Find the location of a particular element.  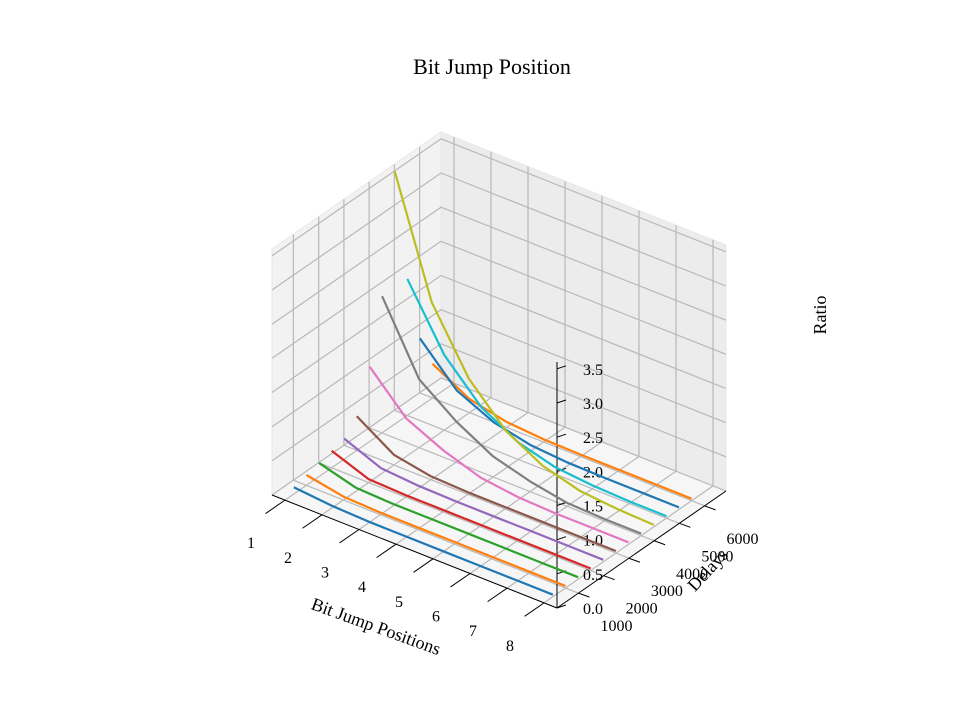

y-tick-label: 3000 is located at coordinates (667, 591).